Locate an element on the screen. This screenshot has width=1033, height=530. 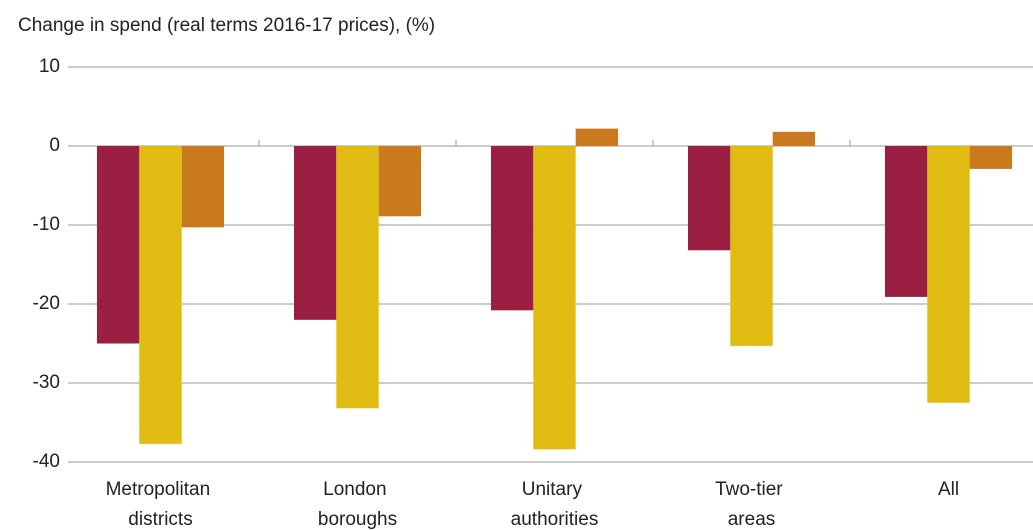
y-tick-label: 10 is located at coordinates (49, 66).